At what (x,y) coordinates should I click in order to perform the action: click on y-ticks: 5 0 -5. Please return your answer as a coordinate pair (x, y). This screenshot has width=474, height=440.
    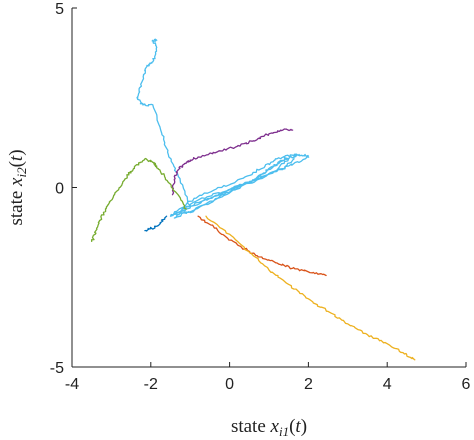
    Looking at the image, I should click on (63, 189).